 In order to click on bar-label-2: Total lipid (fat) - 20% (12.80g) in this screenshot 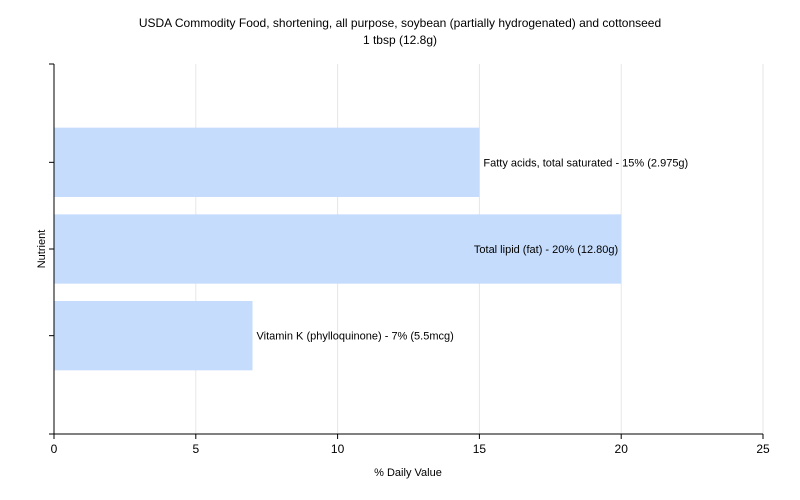, I will do `click(546, 250)`.